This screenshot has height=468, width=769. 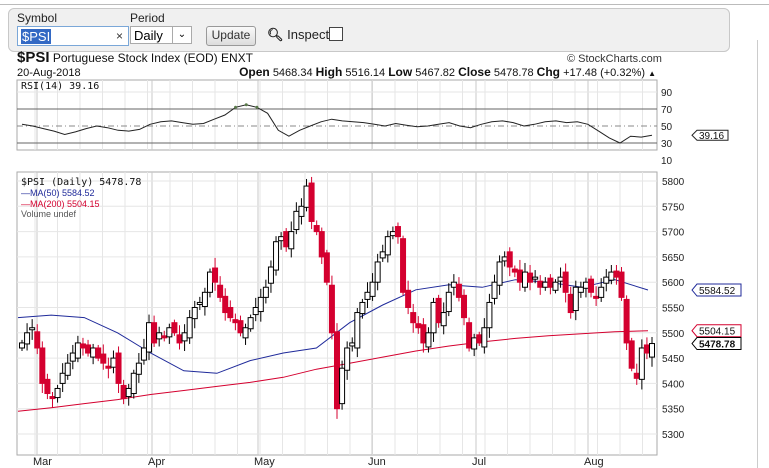 What do you see at coordinates (231, 36) in the screenshot?
I see `update-button: Update` at bounding box center [231, 36].